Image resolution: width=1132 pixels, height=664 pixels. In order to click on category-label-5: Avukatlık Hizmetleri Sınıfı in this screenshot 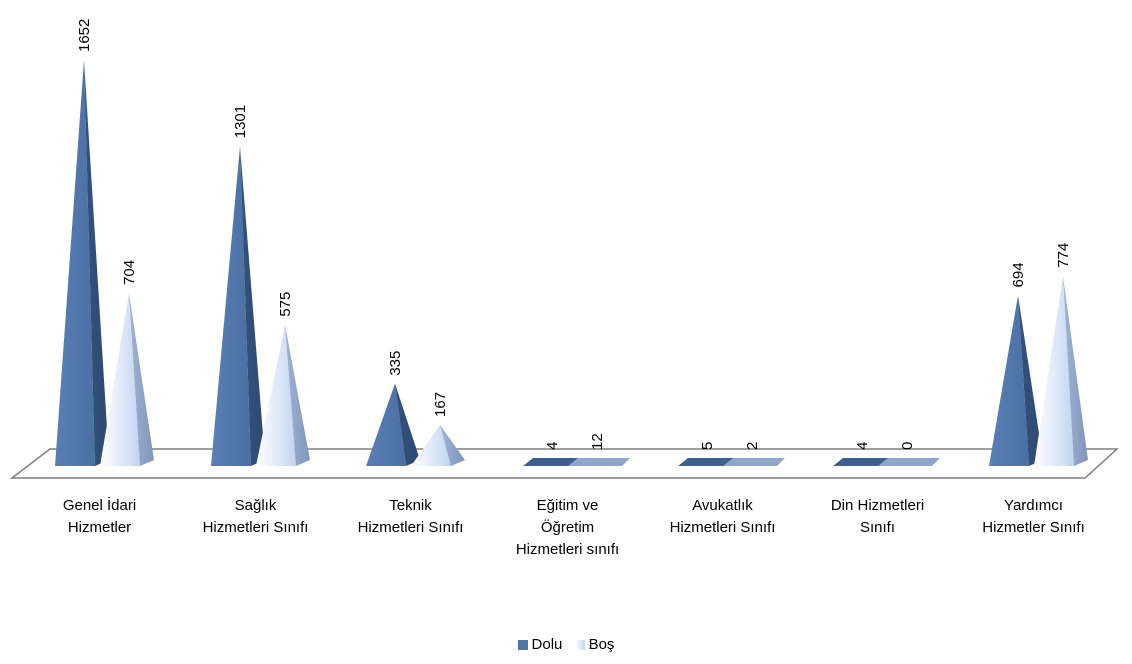, I will do `click(723, 516)`.